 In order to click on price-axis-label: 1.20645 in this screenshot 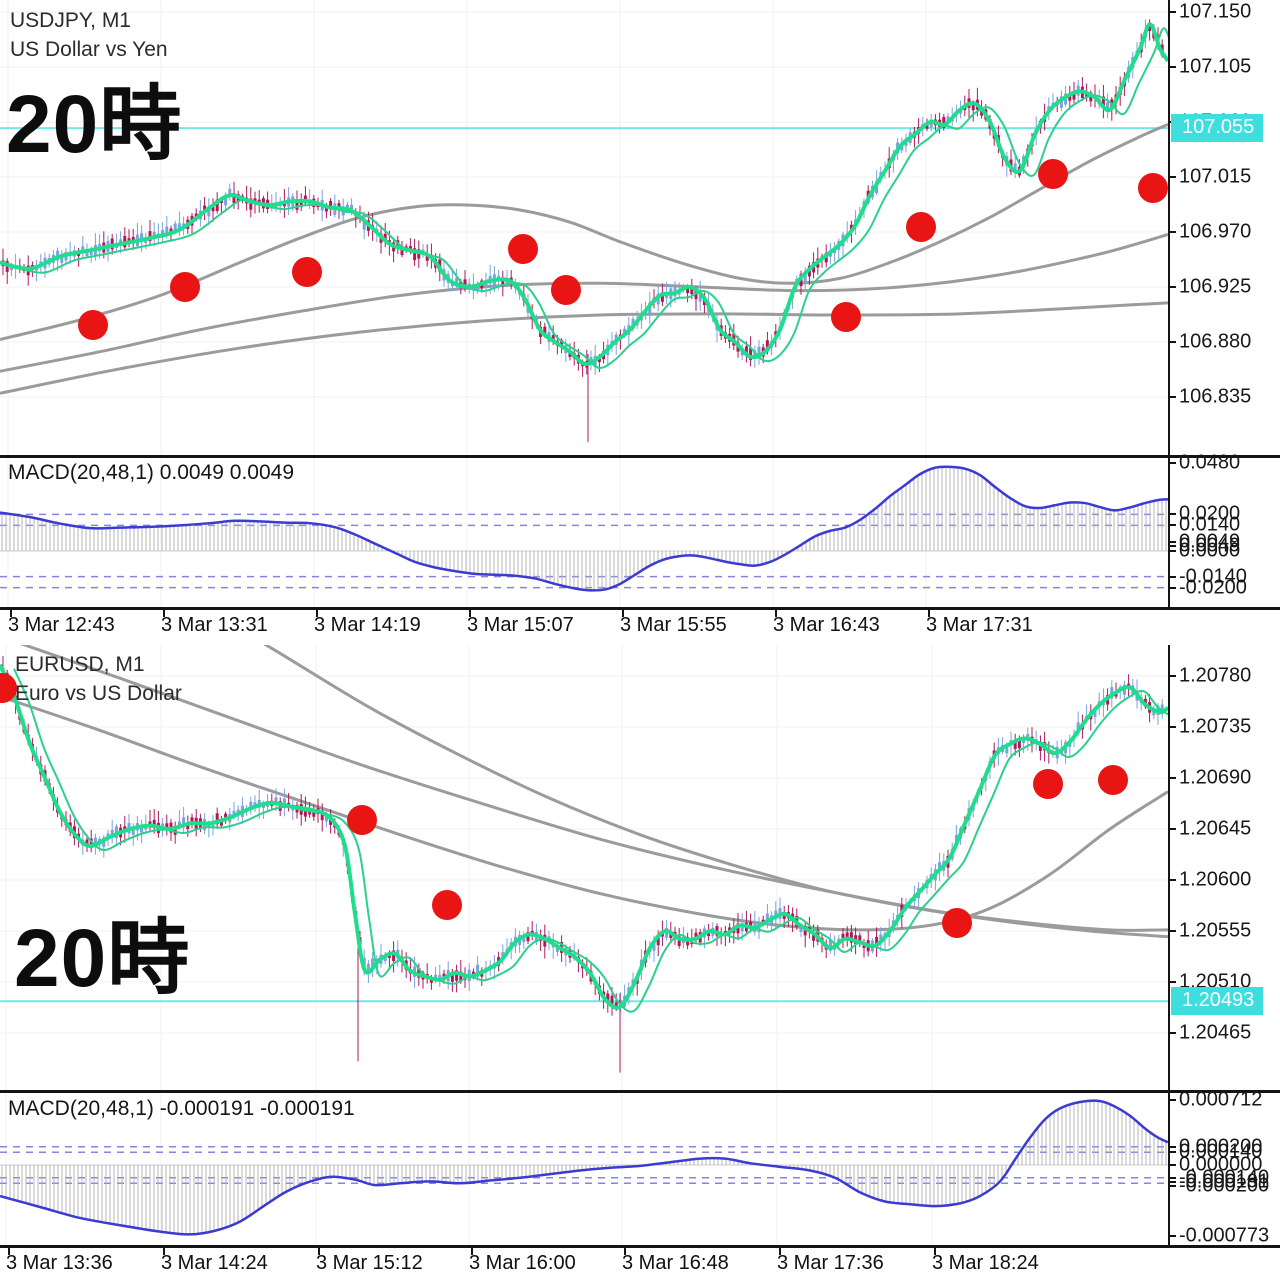, I will do `click(1215, 828)`.